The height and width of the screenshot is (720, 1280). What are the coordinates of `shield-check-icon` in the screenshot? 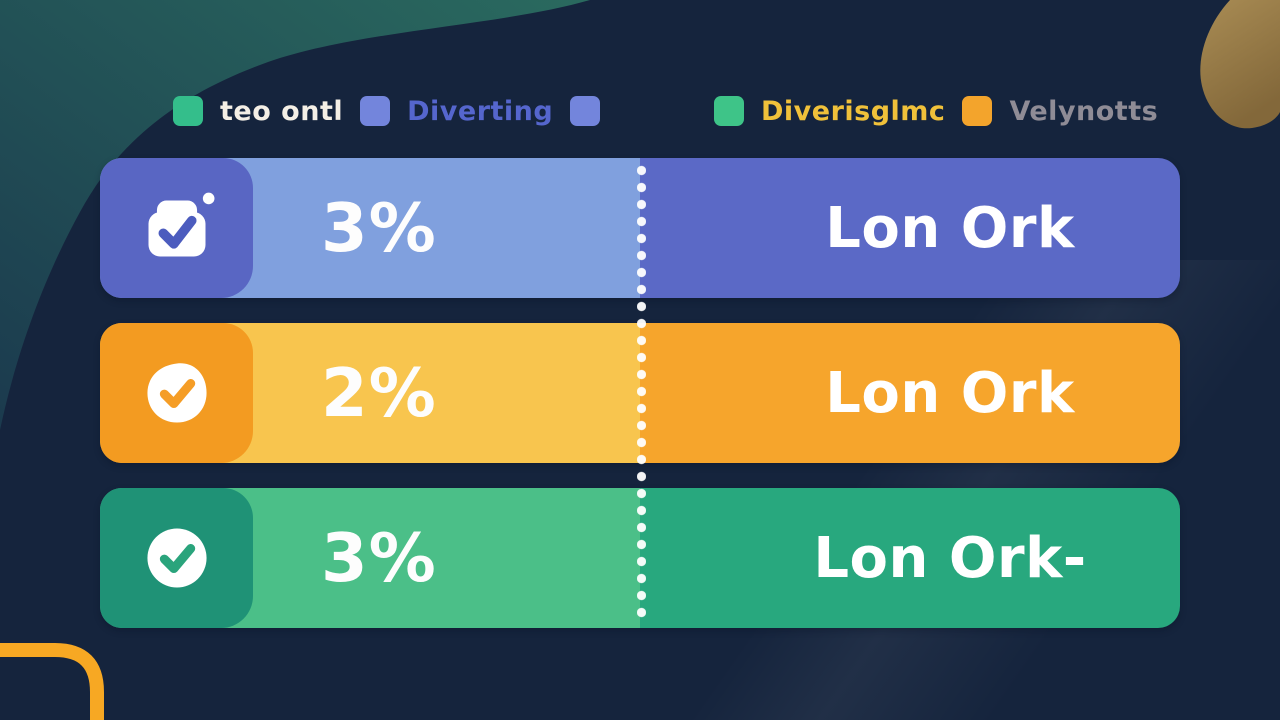 It's located at (176, 393).